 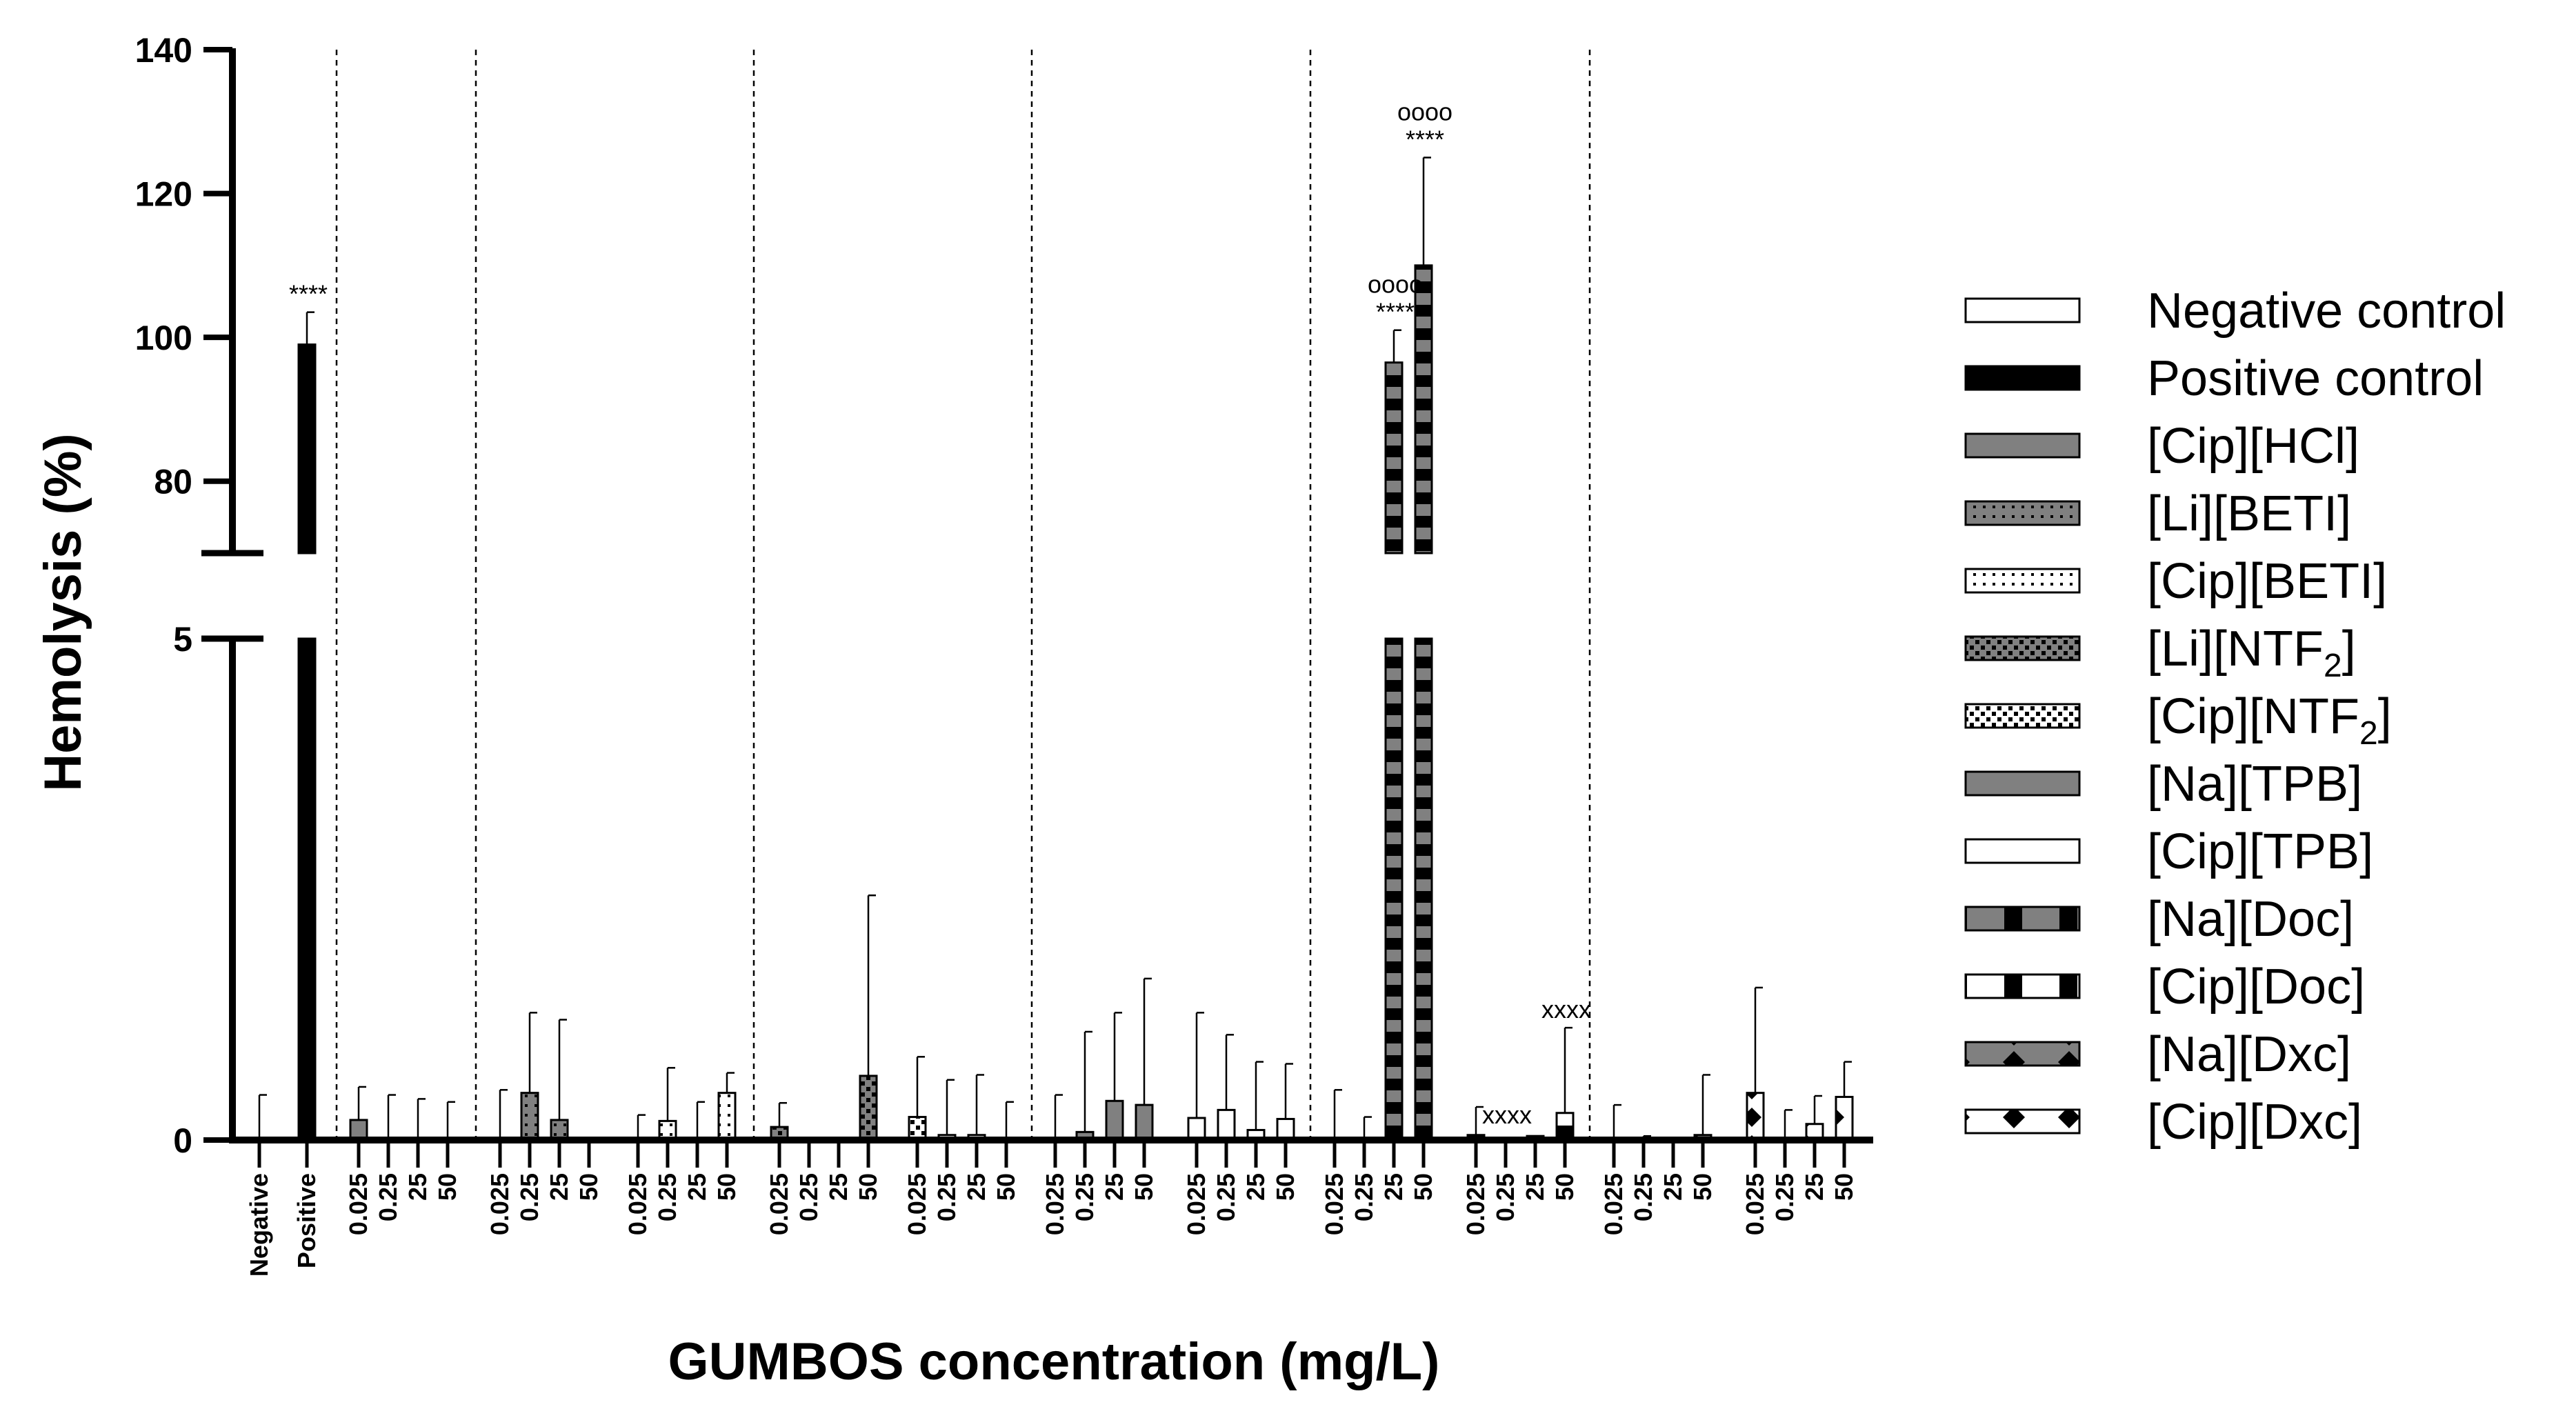 I want to click on legend-label: Positive control, so click(x=2315, y=378).